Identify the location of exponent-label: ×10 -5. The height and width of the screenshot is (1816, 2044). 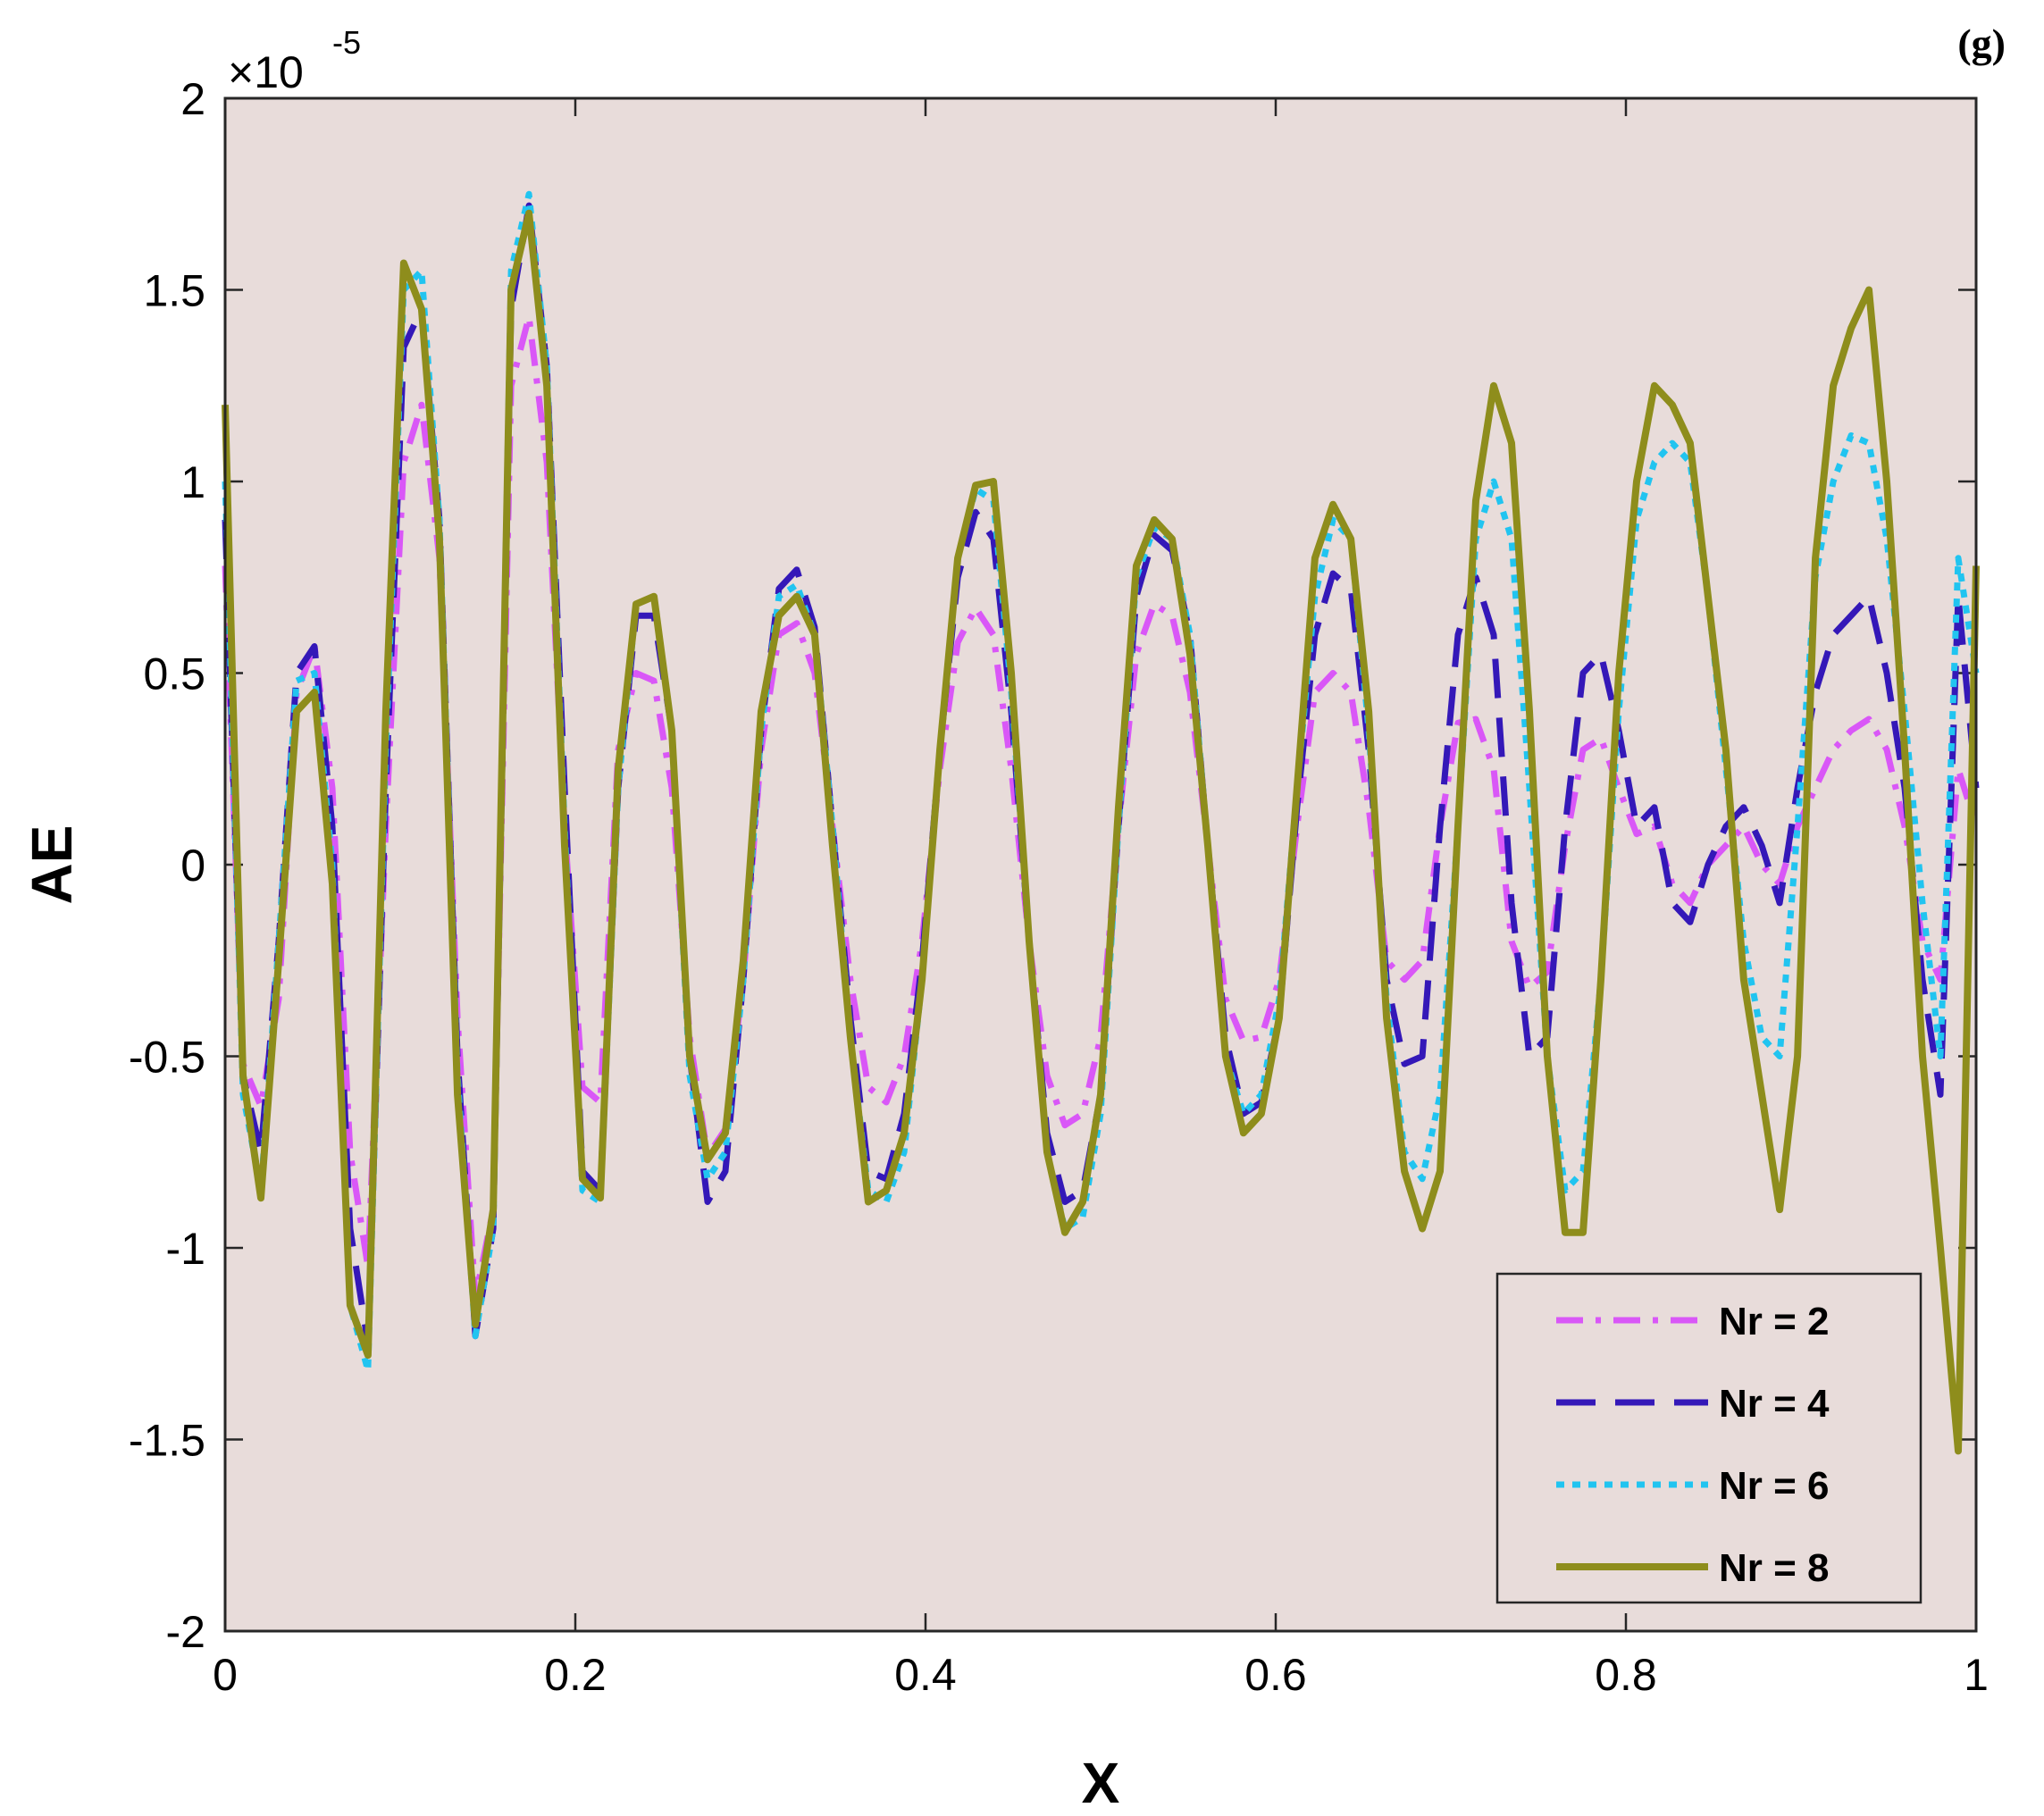
(294, 61).